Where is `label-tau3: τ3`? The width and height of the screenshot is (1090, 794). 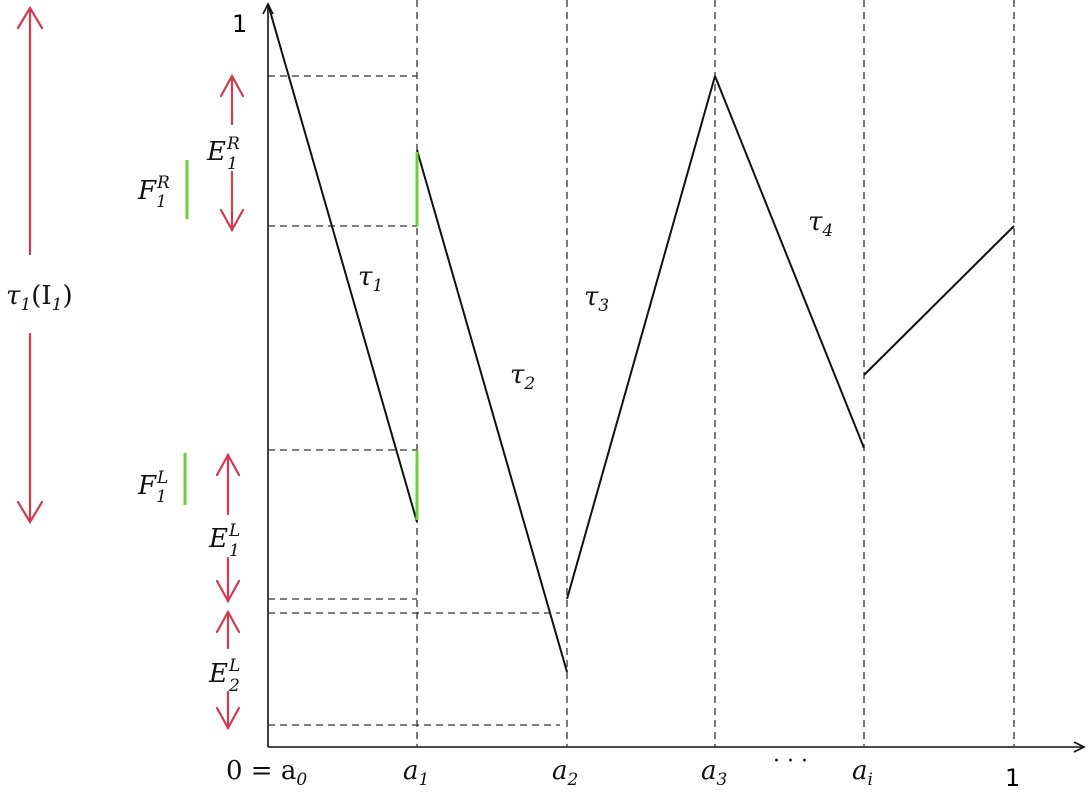 label-tau3: τ3 is located at coordinates (596, 299).